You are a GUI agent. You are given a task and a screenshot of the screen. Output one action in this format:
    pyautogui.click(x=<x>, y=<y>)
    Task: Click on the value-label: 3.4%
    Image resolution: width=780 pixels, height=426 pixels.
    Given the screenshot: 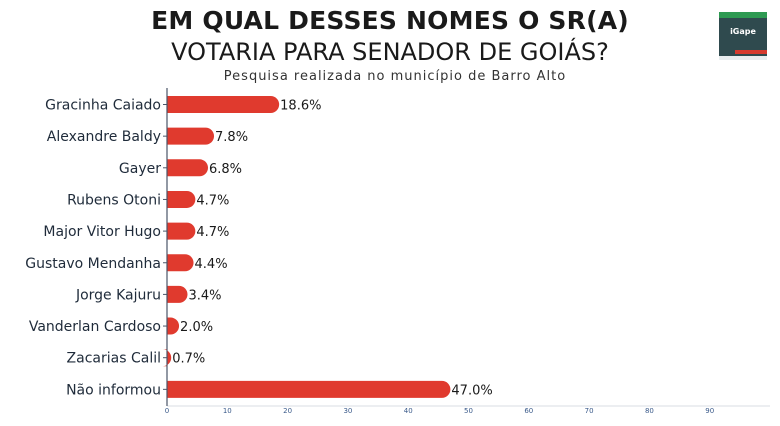 What is the action you would take?
    pyautogui.click(x=205, y=295)
    